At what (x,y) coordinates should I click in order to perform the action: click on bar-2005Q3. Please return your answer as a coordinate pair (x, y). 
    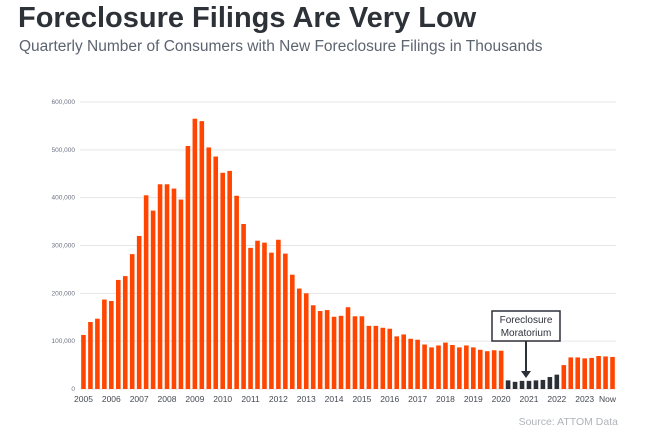
    Looking at the image, I should click on (97, 353).